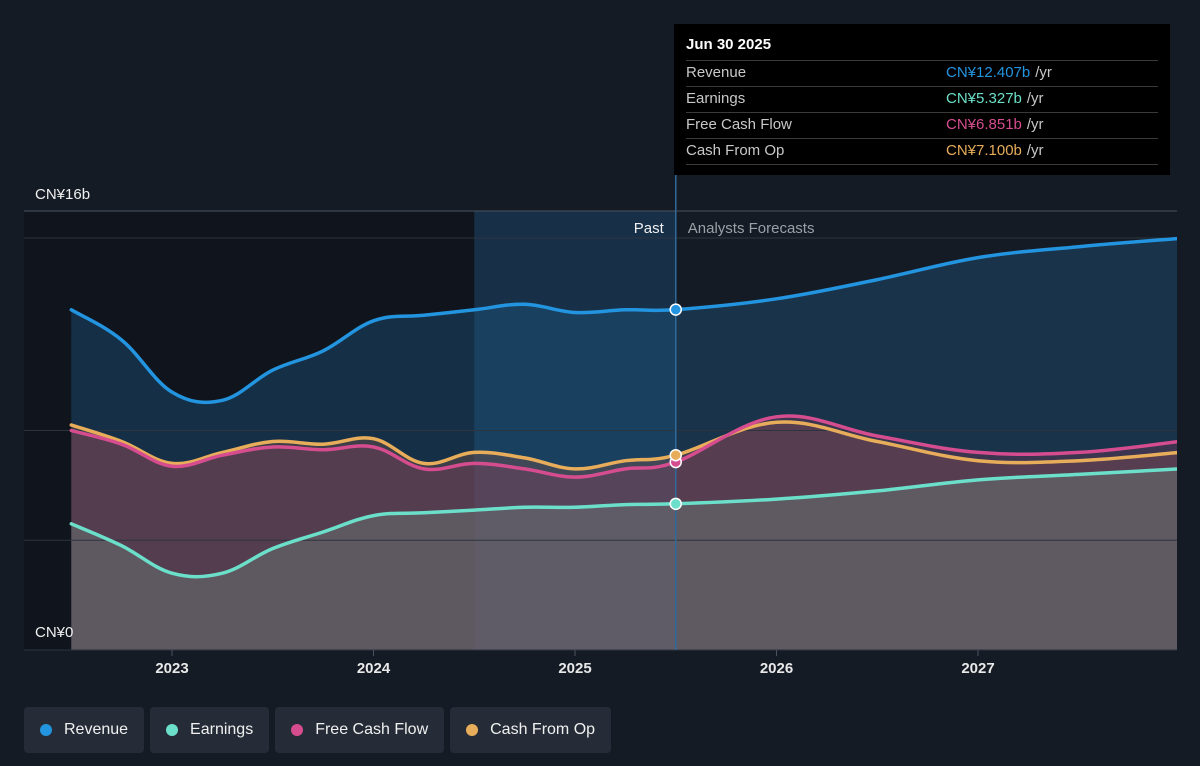 The image size is (1200, 766). I want to click on tooltip-row-name: Cash From Op, so click(735, 150).